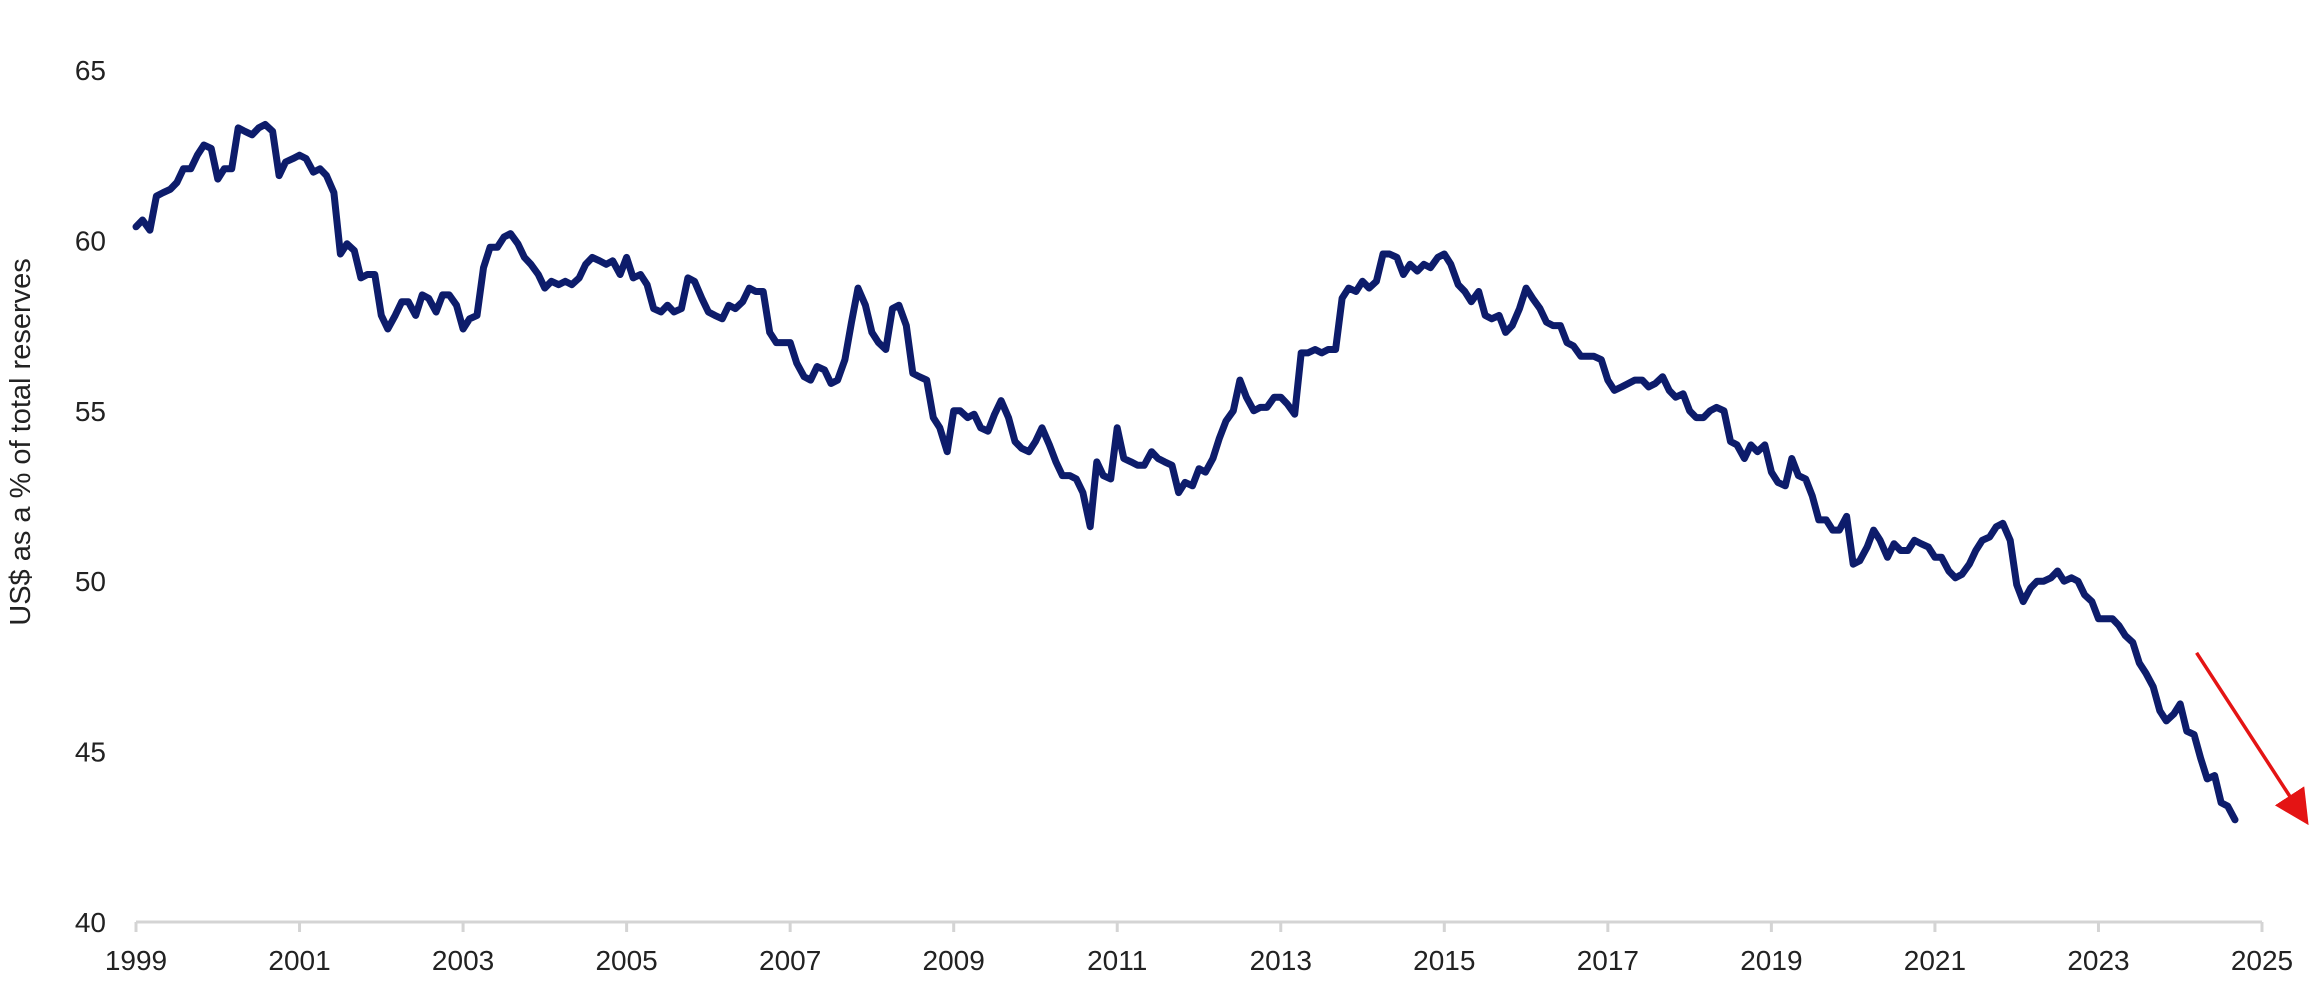  What do you see at coordinates (1771, 960) in the screenshot?
I see `x-tick-label: 2019` at bounding box center [1771, 960].